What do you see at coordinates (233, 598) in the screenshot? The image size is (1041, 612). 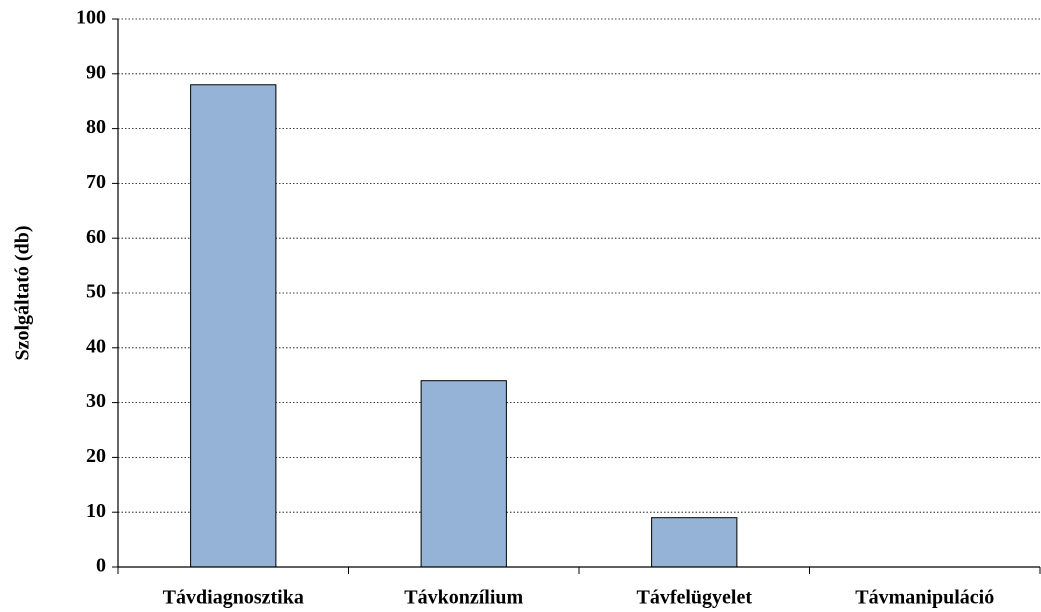 I see `x-tick-label: Távdiagnosztika` at bounding box center [233, 598].